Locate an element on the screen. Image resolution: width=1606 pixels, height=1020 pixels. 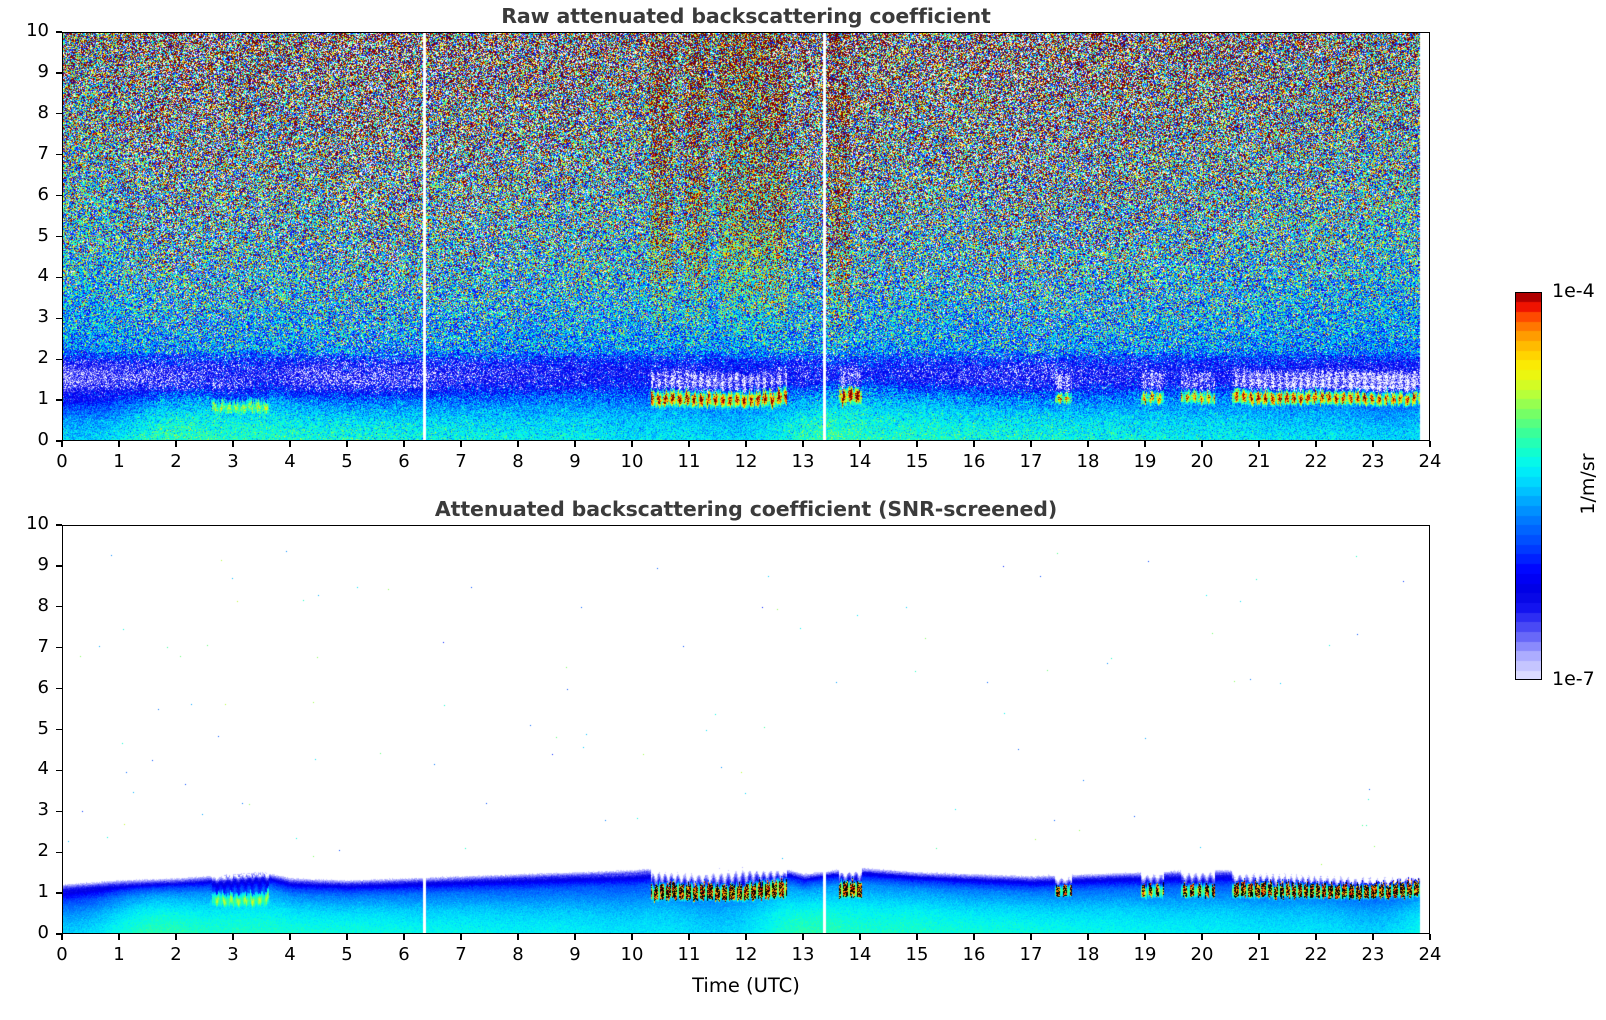
colorbar is located at coordinates (1528, 486).